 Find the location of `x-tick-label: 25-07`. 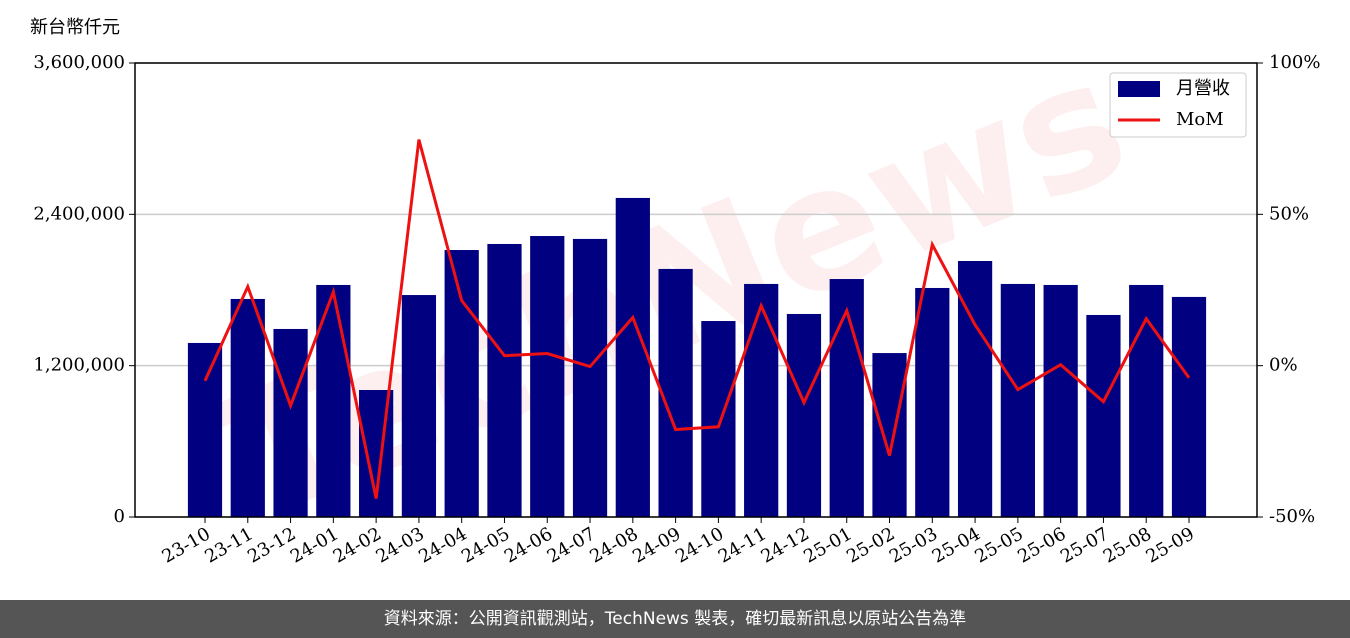

x-tick-label: 25-07 is located at coordinates (1084, 545).